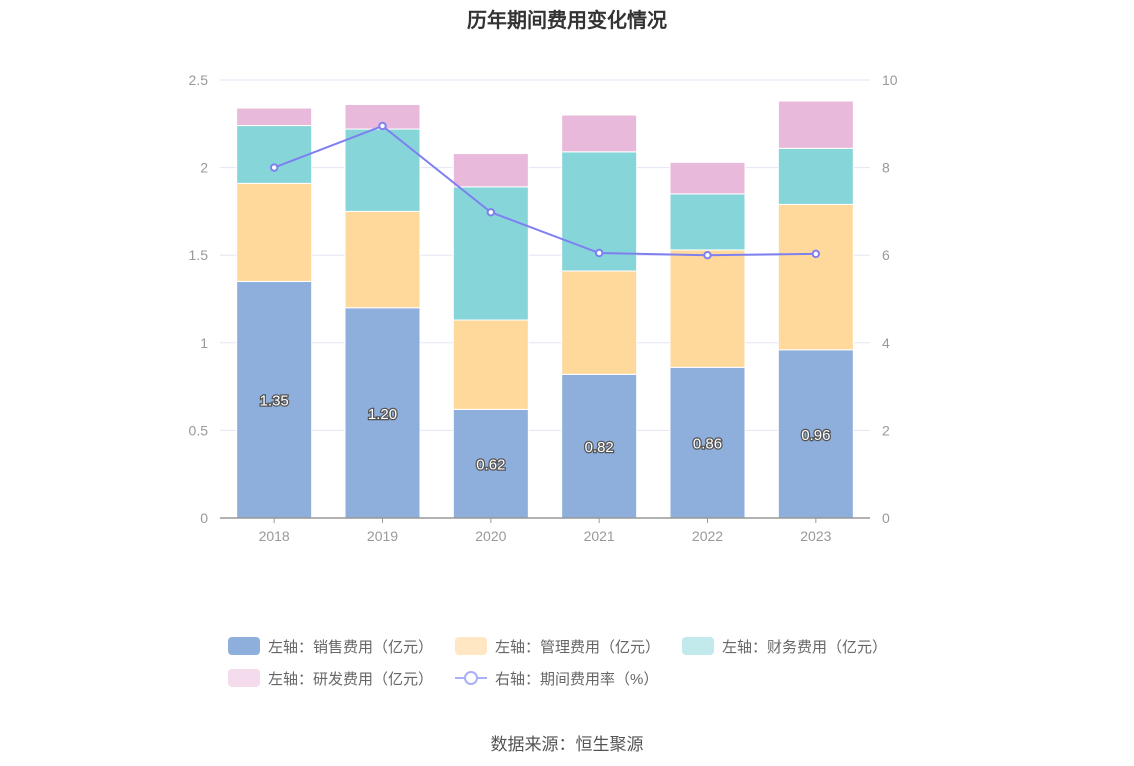 The width and height of the screenshot is (1134, 766). Describe the element at coordinates (707, 536) in the screenshot. I see `x-axis-tick-label: 2022` at that location.